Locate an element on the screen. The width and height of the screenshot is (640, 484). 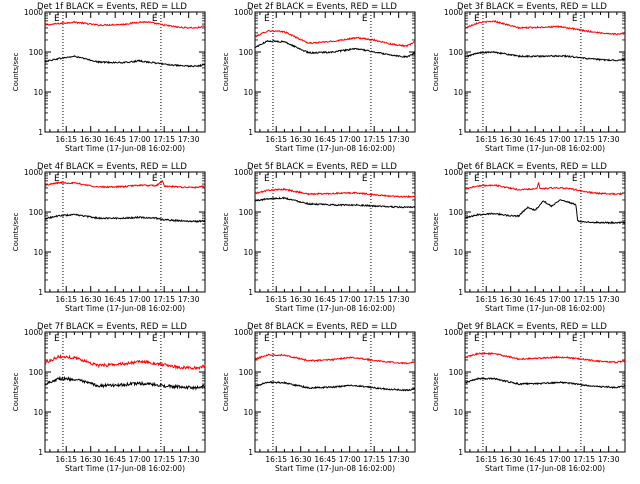
panel-title: Det 2f BLACK = Events, RED = LLD is located at coordinates (322, 7).